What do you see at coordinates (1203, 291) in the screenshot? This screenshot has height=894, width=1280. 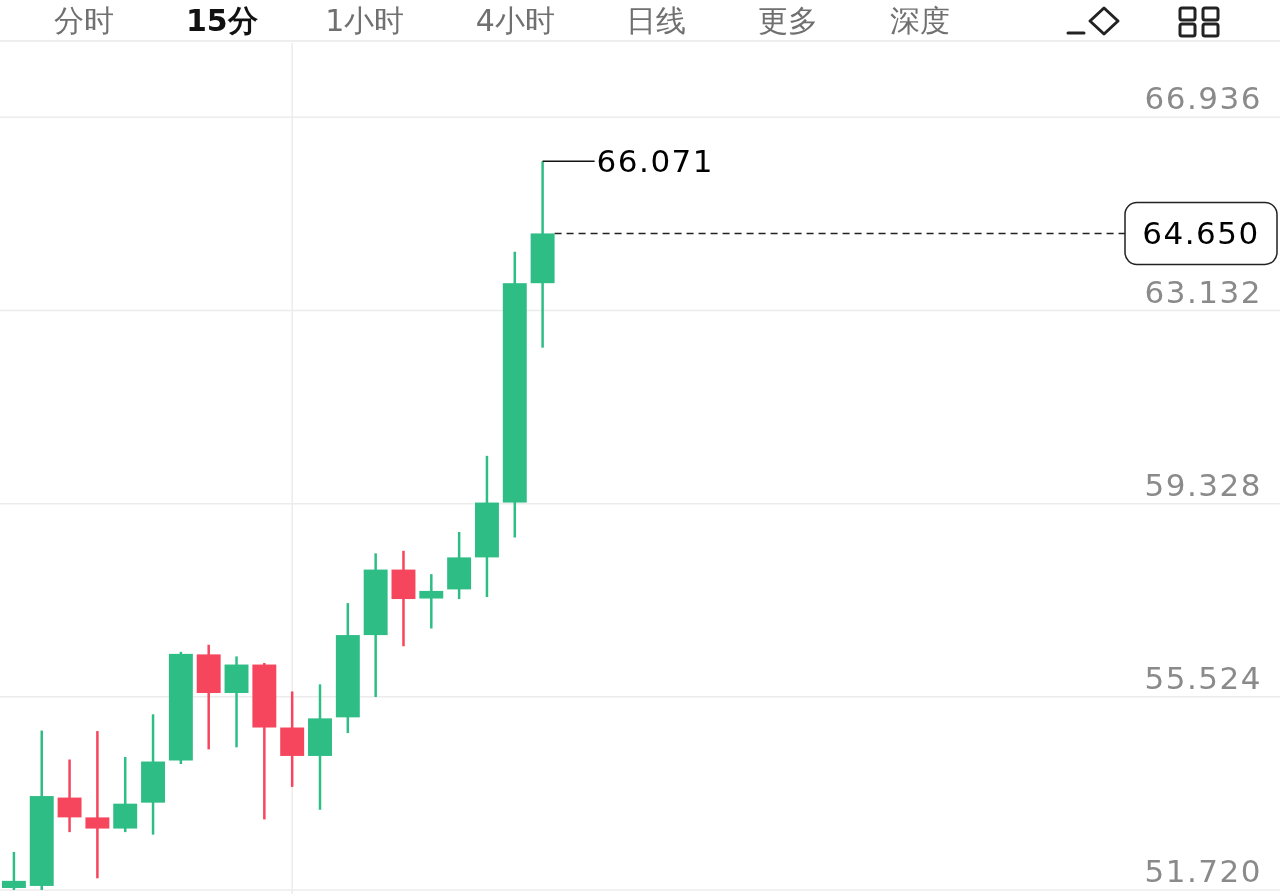 I see `y-tick-label: 63.132` at bounding box center [1203, 291].